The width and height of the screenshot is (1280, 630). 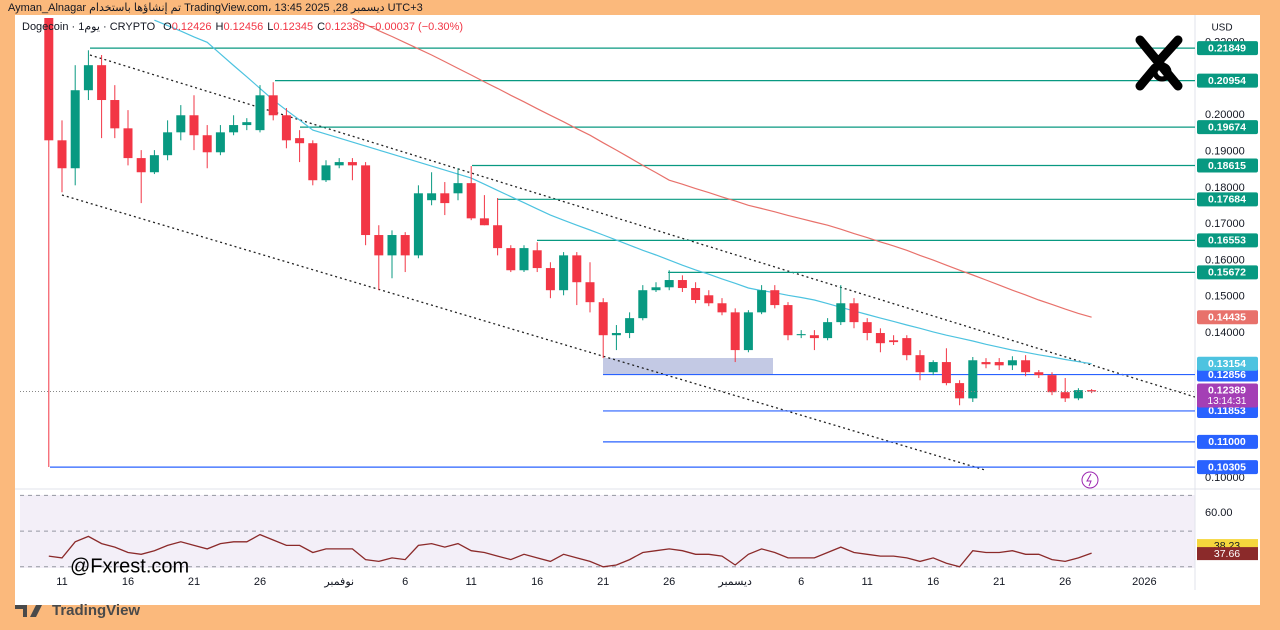 I want to click on level-label: 0.16553, so click(x=1227, y=241).